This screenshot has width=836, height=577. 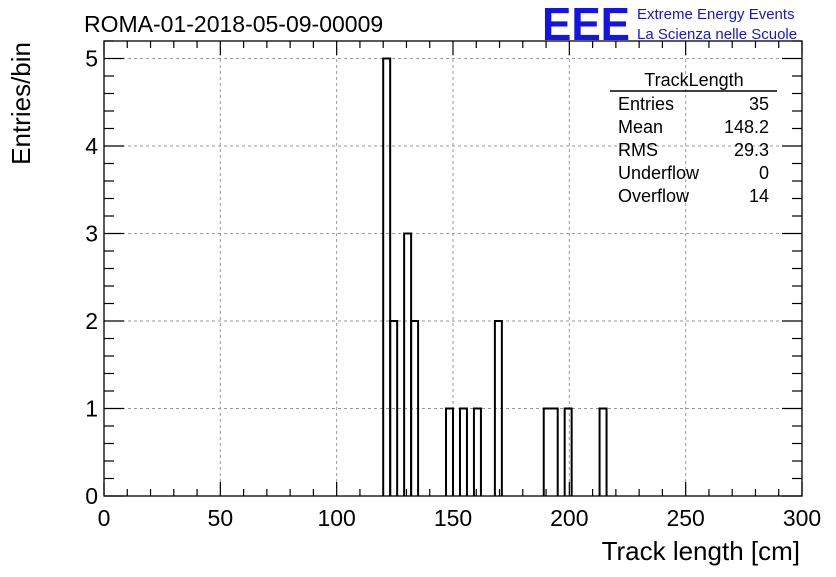 What do you see at coordinates (717, 34) in the screenshot?
I see `logo-subtitle-line2: La Scienza nelle Scuole` at bounding box center [717, 34].